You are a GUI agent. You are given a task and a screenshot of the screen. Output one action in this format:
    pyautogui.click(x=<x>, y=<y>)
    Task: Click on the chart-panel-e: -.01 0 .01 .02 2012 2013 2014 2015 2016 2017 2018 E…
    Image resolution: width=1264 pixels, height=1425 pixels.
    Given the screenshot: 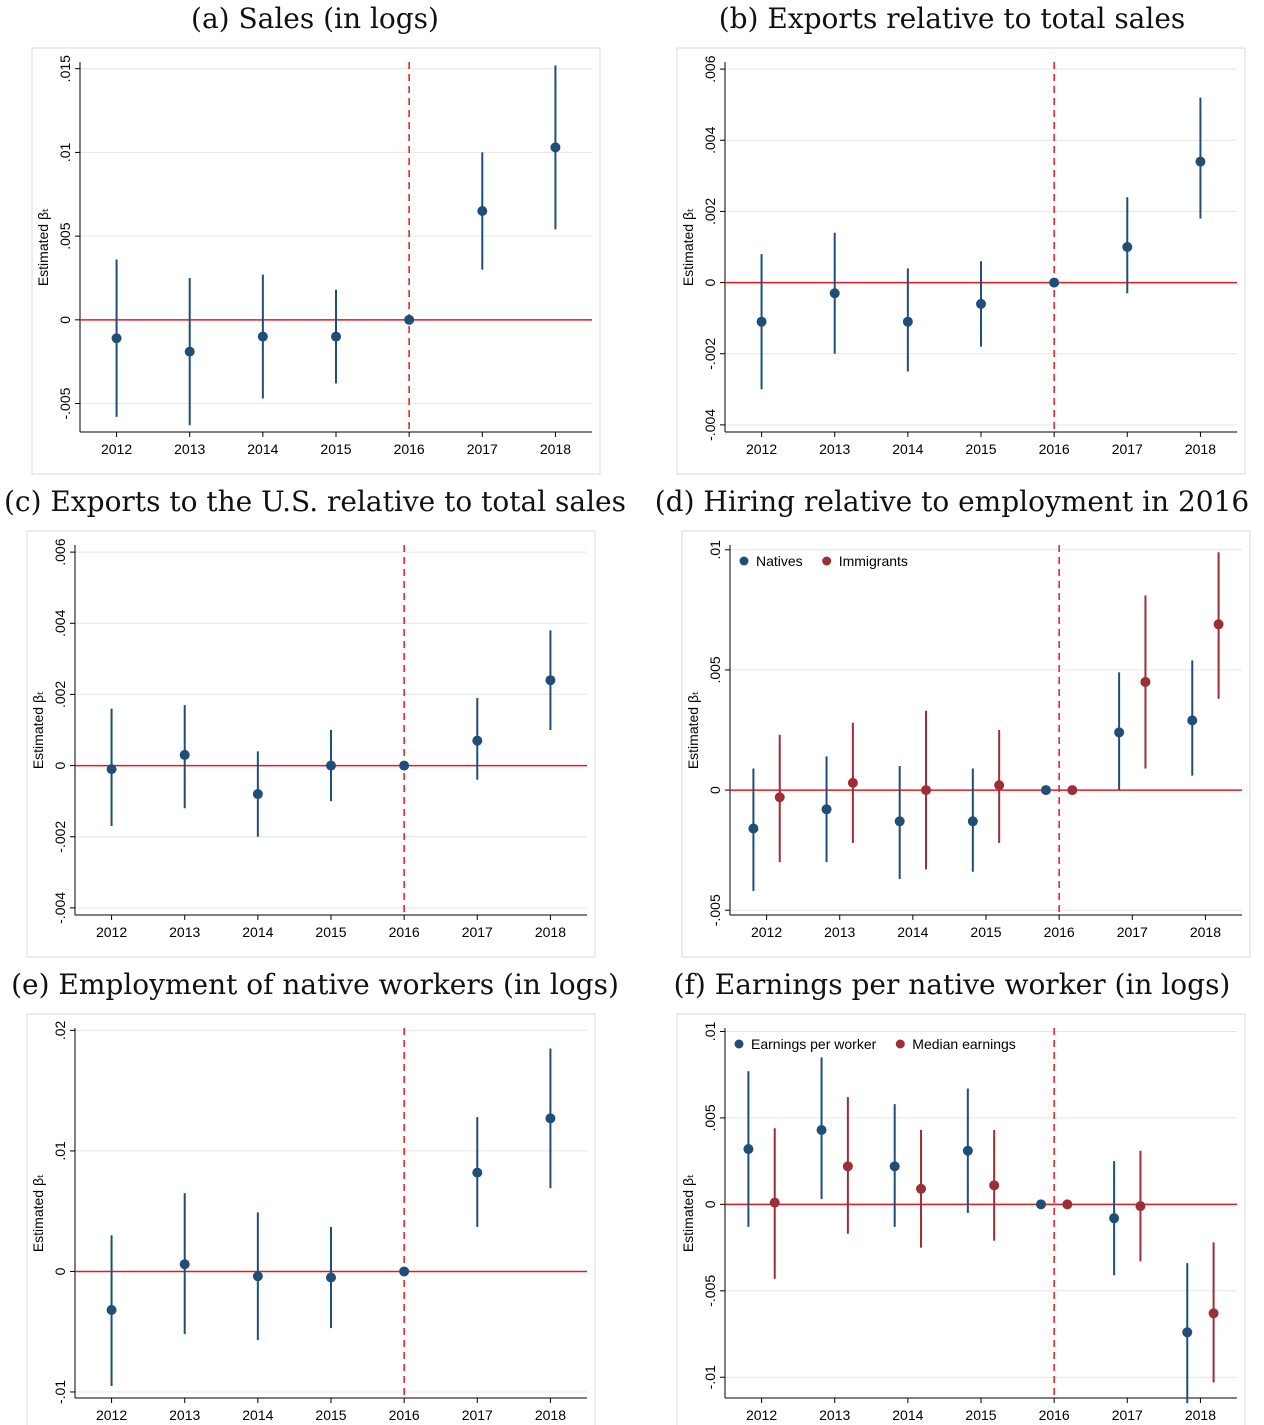 What is the action you would take?
    pyautogui.click(x=311, y=1219)
    